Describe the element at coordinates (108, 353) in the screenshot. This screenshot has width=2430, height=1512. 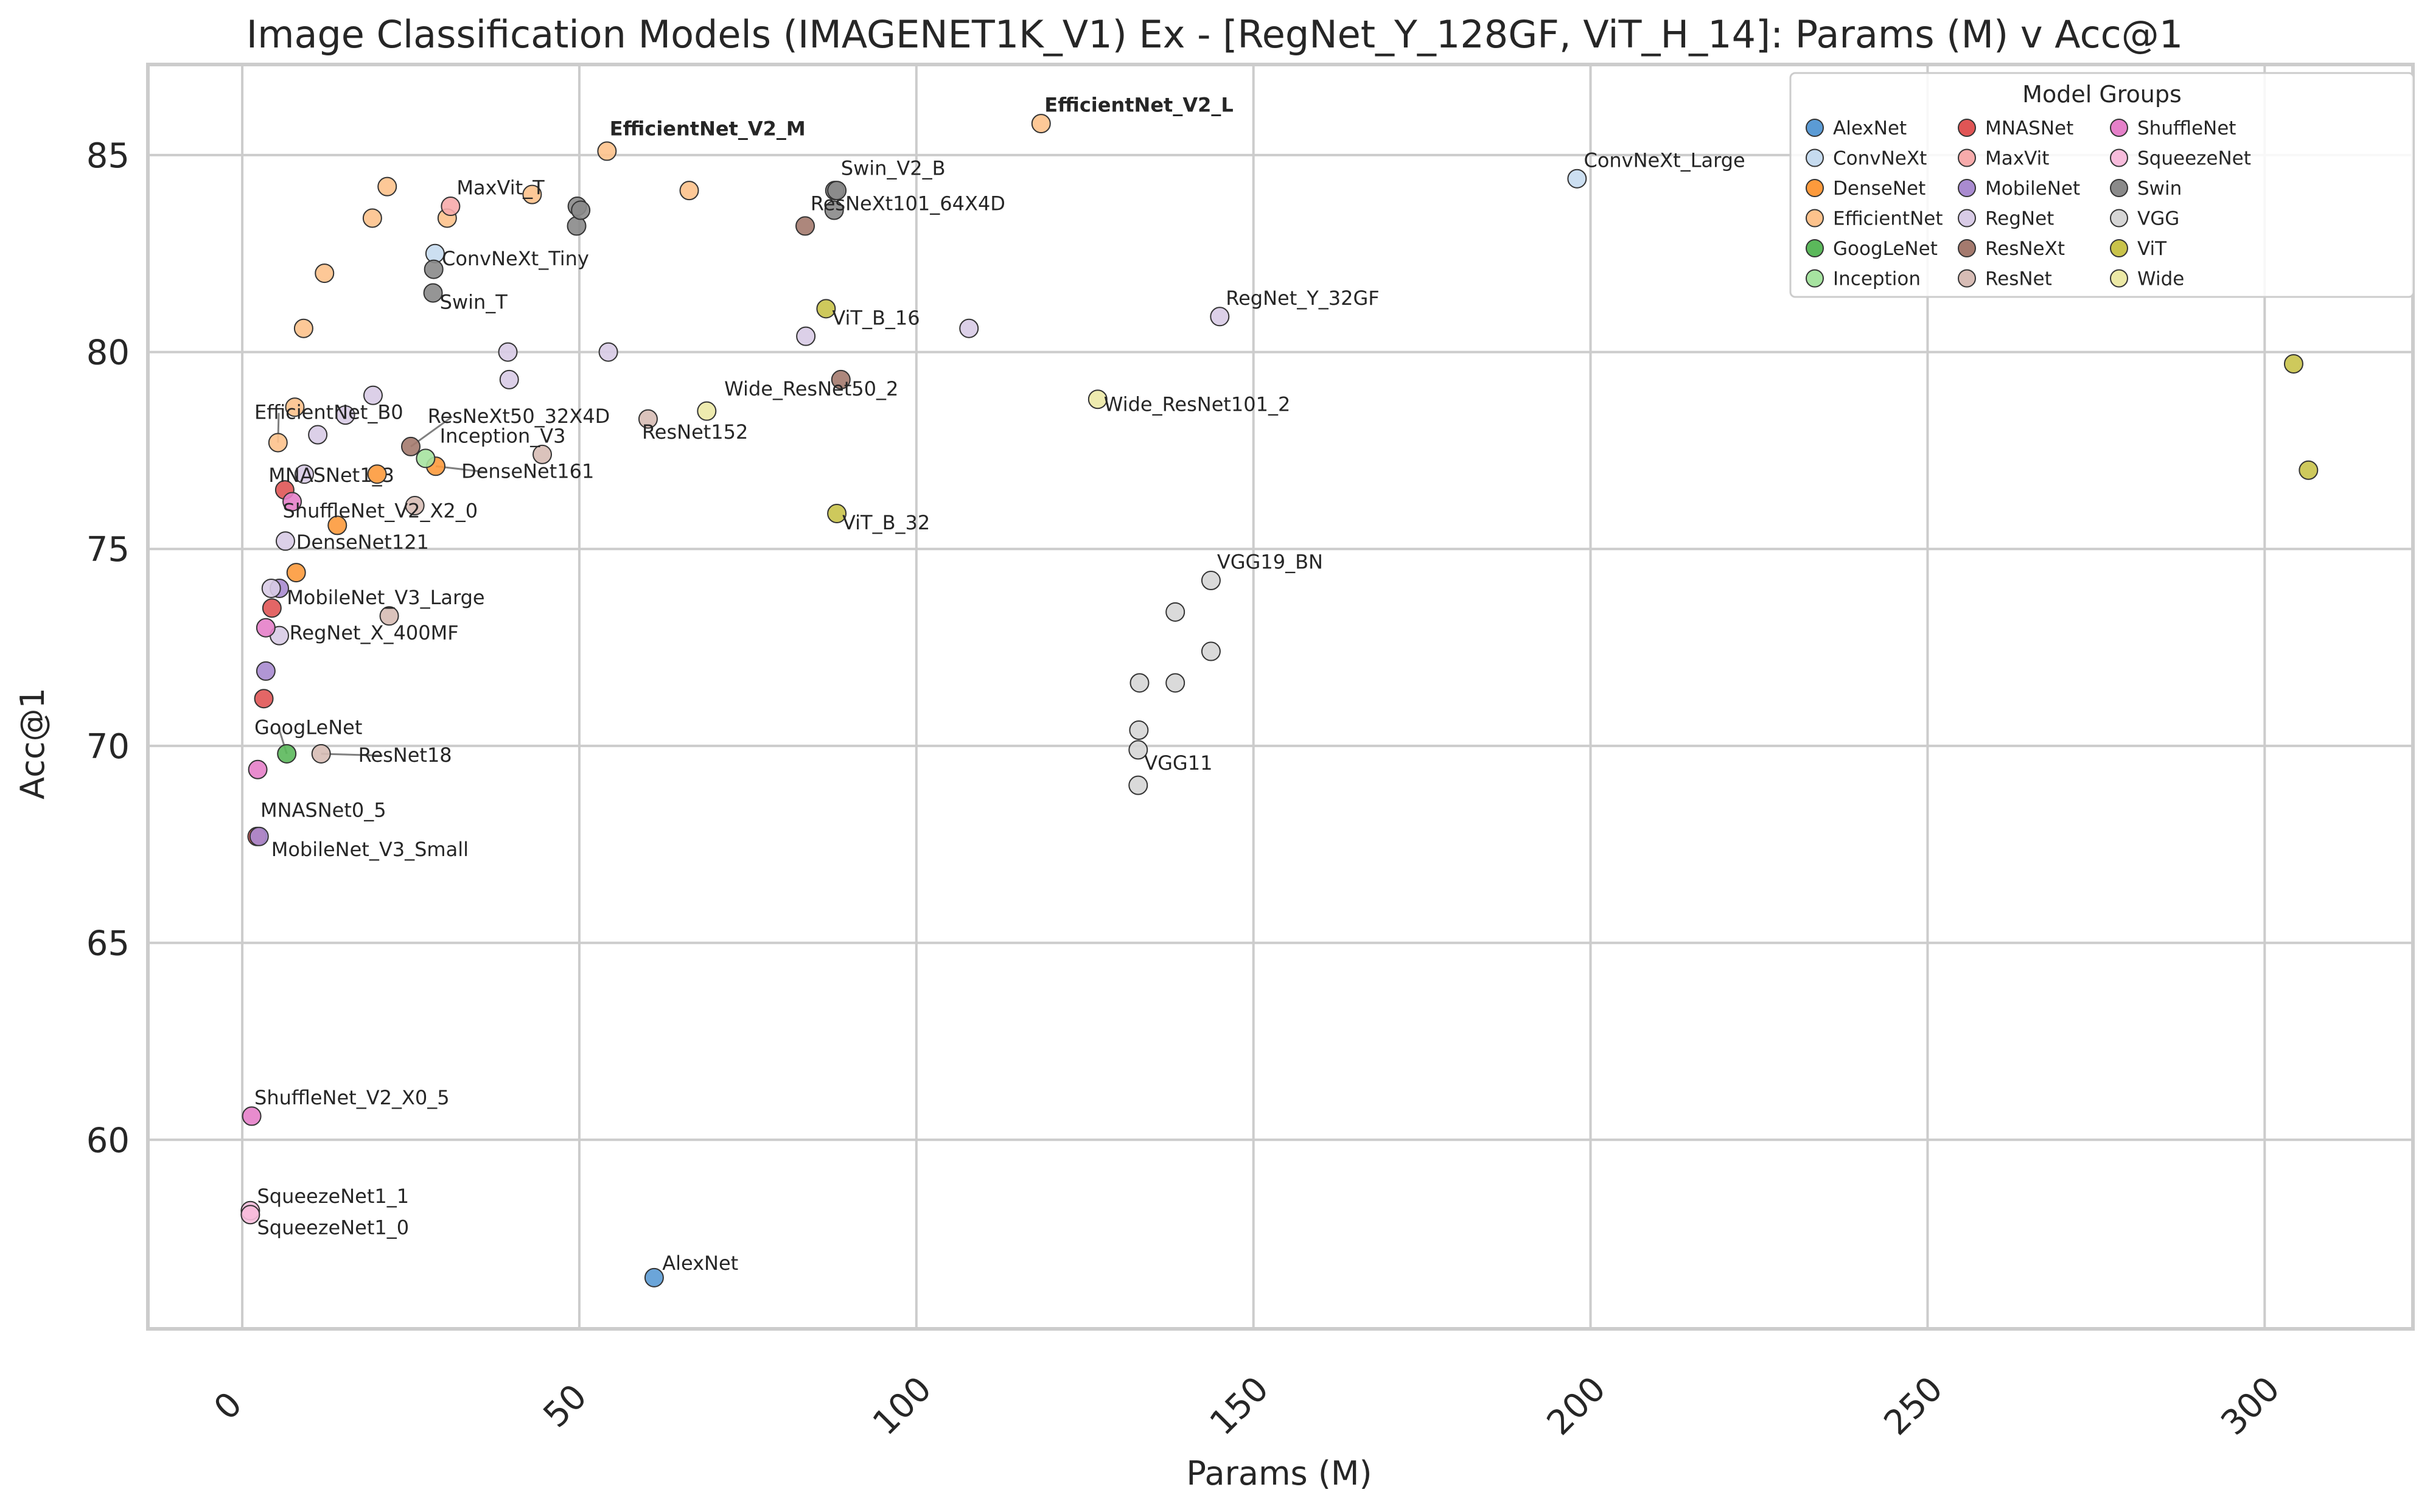
I see `y-tick-label: 80` at that location.